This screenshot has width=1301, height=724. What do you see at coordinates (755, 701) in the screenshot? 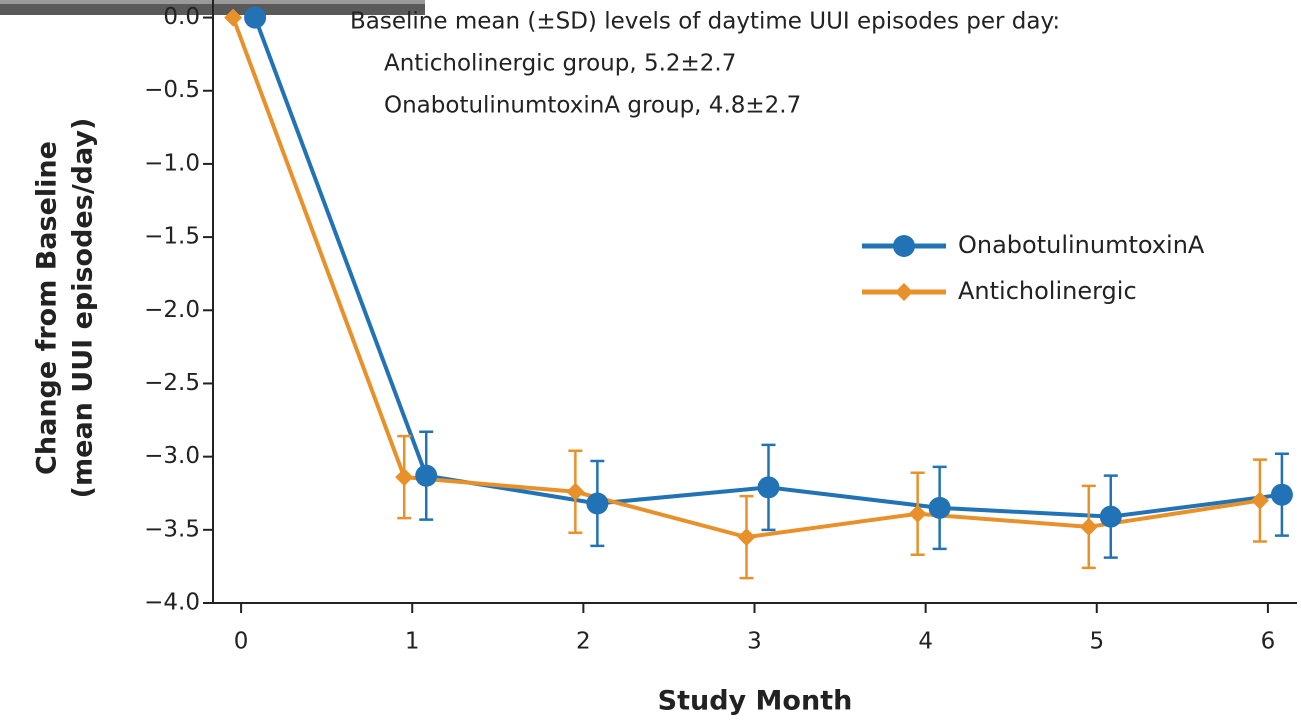
I see `x-axis-title: Study Month` at bounding box center [755, 701].